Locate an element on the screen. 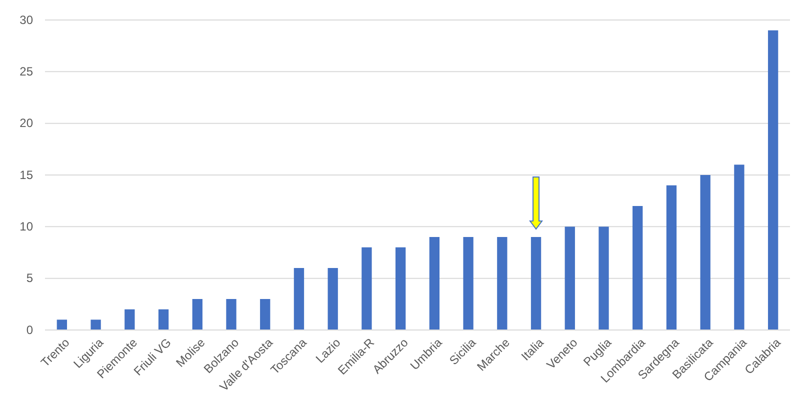  y-tick-label: 20 is located at coordinates (27, 123).